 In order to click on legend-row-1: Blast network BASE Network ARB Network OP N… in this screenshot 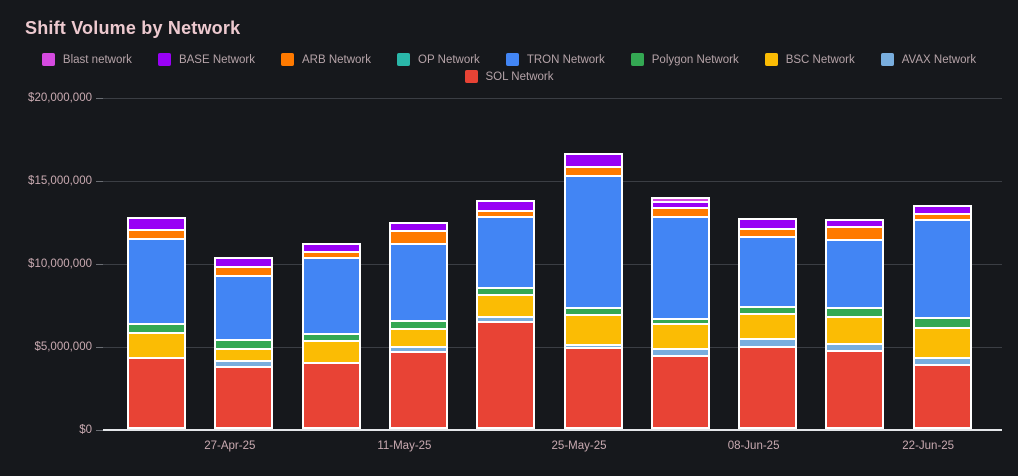, I will do `click(508, 59)`.